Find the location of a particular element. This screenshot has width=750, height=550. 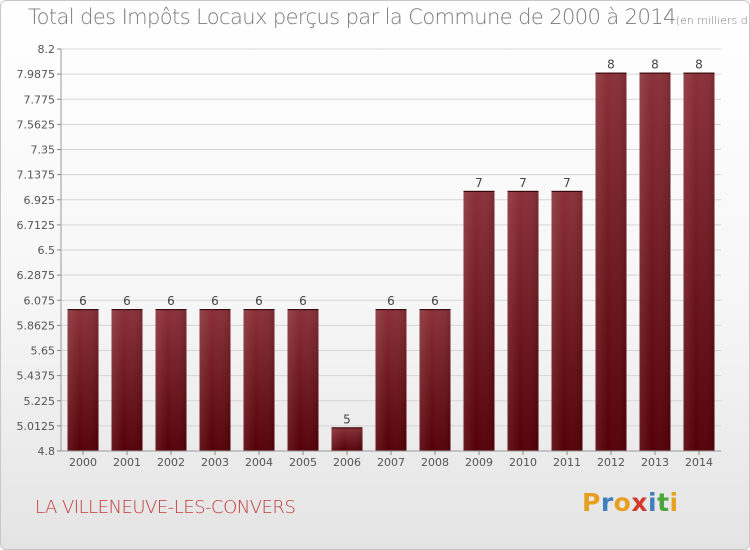

x-tick-label: 2009 is located at coordinates (479, 462).